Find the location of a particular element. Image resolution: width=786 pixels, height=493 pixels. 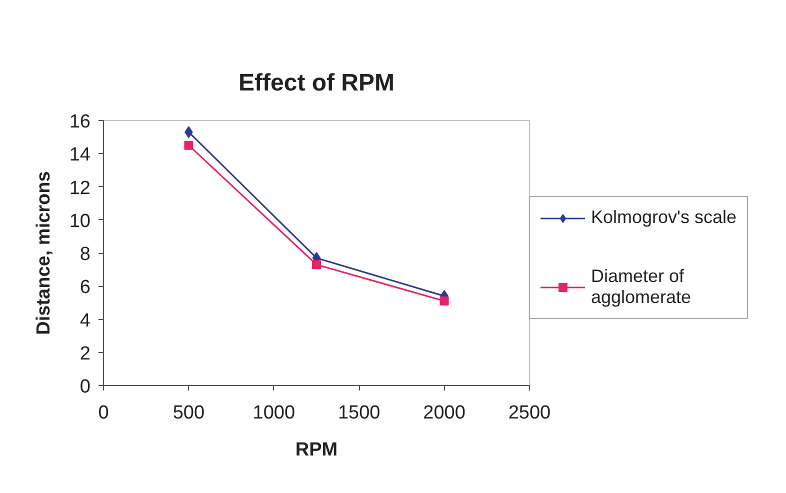

y-tick-label: 14 is located at coordinates (80, 155).